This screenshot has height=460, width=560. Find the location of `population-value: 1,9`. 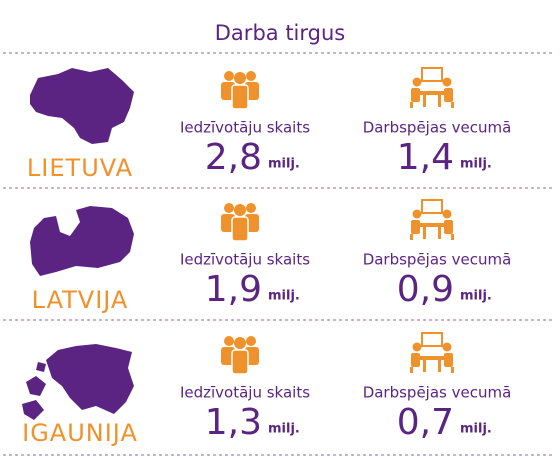

population-value: 1,9 is located at coordinates (233, 289).